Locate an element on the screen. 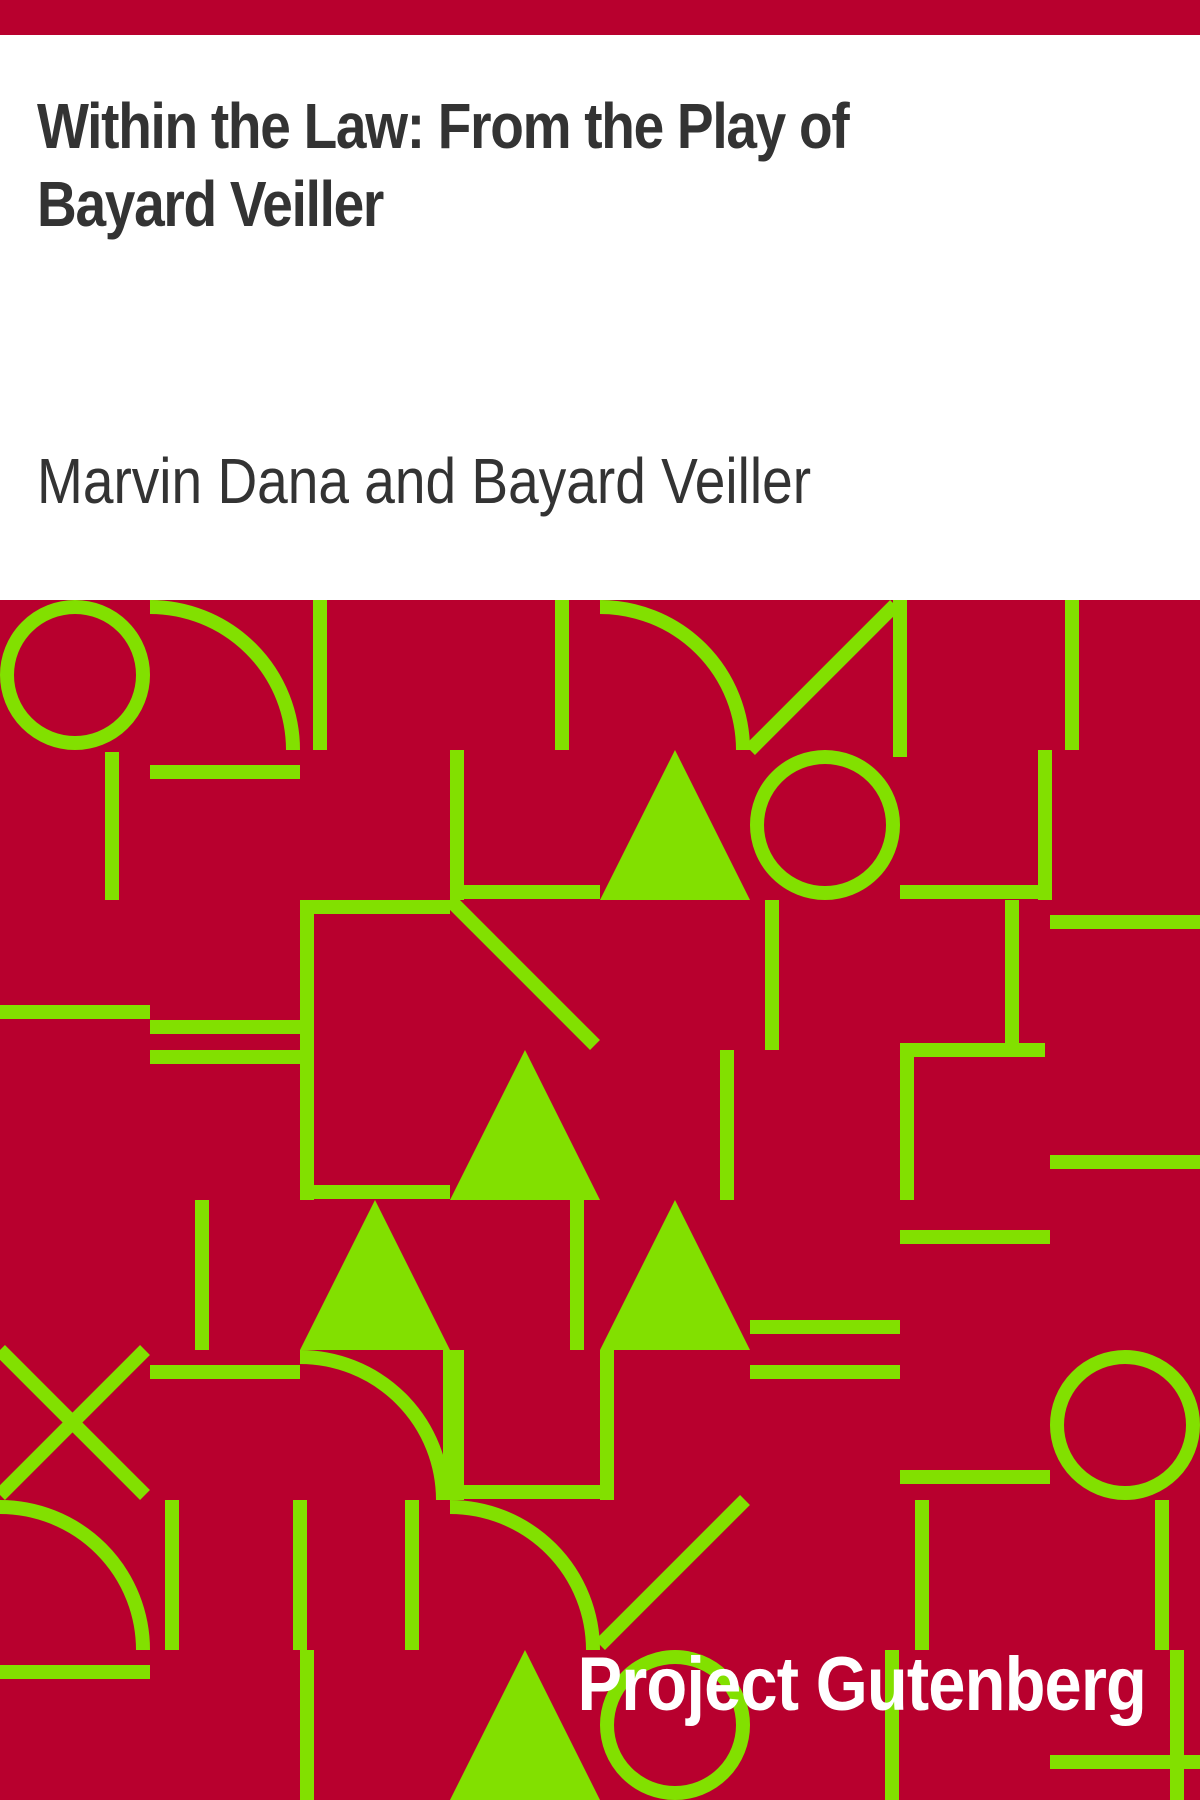 The height and width of the screenshot is (1800, 1200). book-author: Marvin Dana and Bayard Veiller is located at coordinates (424, 481).